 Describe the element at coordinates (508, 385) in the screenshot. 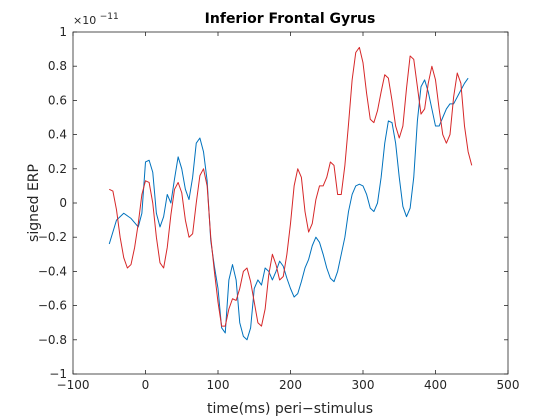

I see `x-tick-label: 500` at that location.